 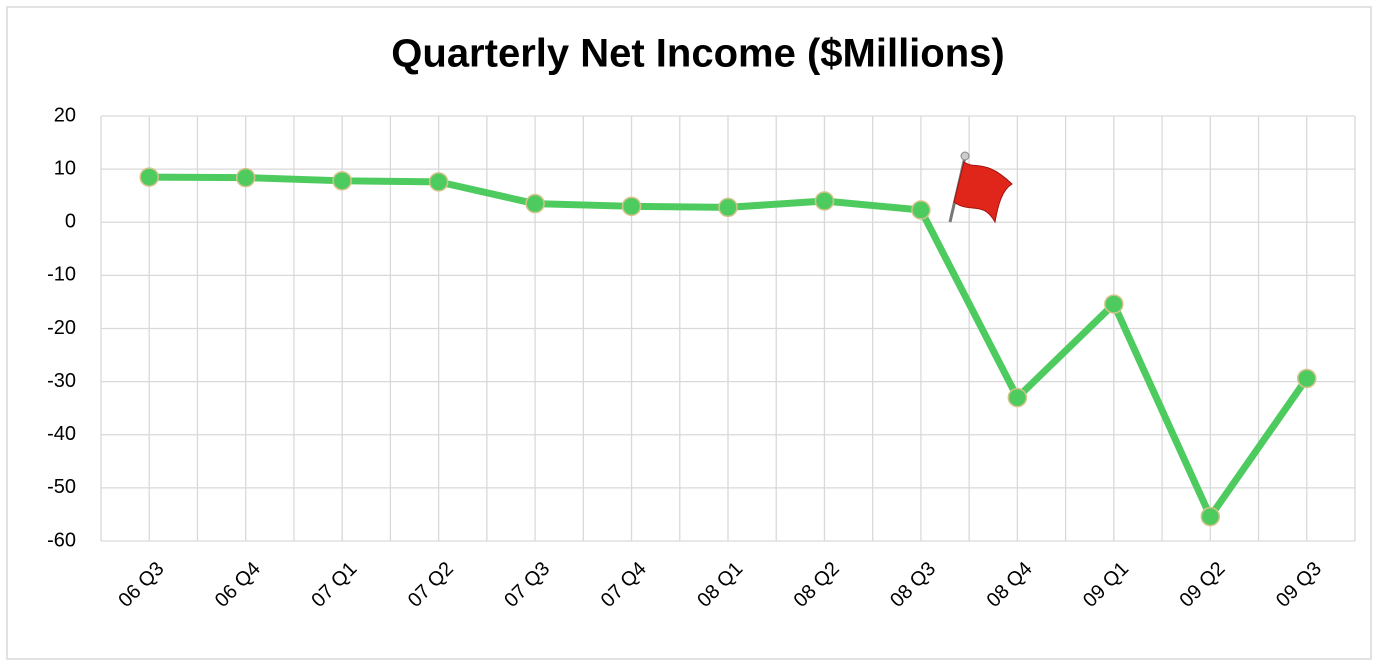 I want to click on y-tick-label: -60, so click(x=61, y=540).